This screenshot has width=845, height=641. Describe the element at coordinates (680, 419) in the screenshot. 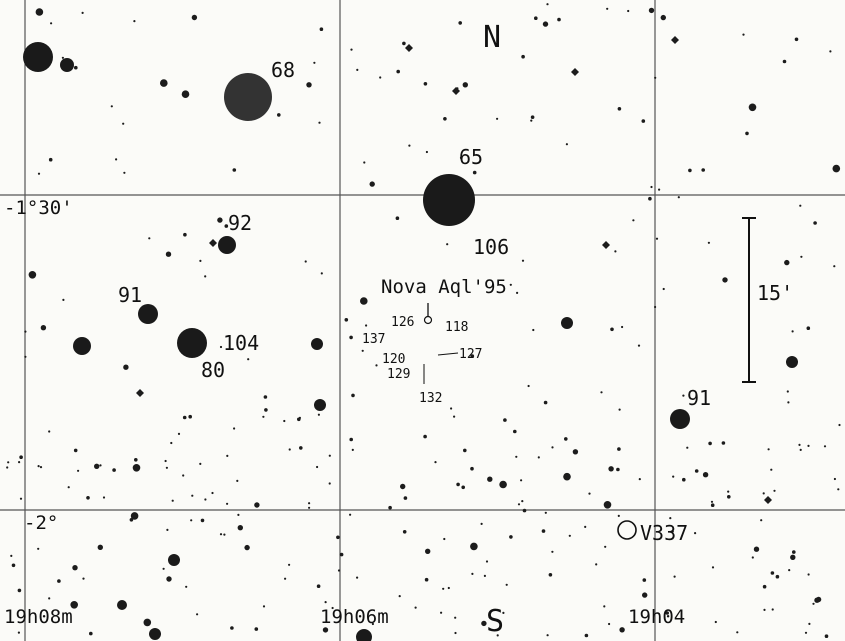

I see `star-91b-disc` at that location.